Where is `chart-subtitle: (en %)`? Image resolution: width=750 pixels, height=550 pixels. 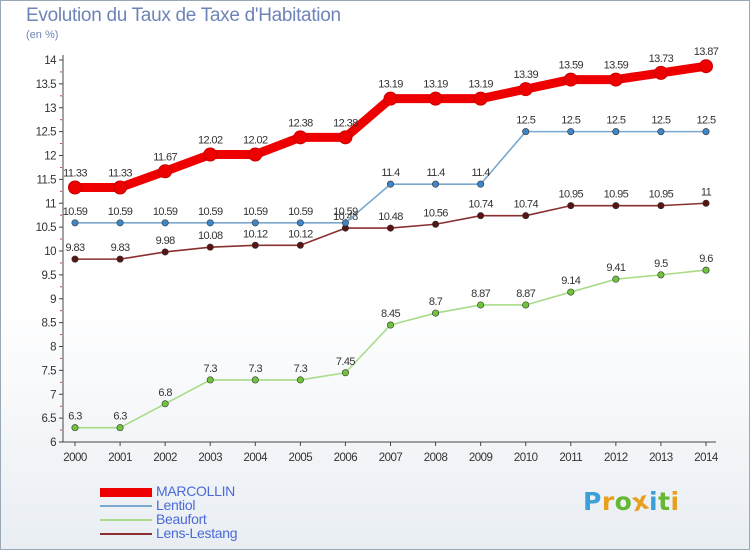
chart-subtitle: (en %) is located at coordinates (42, 35).